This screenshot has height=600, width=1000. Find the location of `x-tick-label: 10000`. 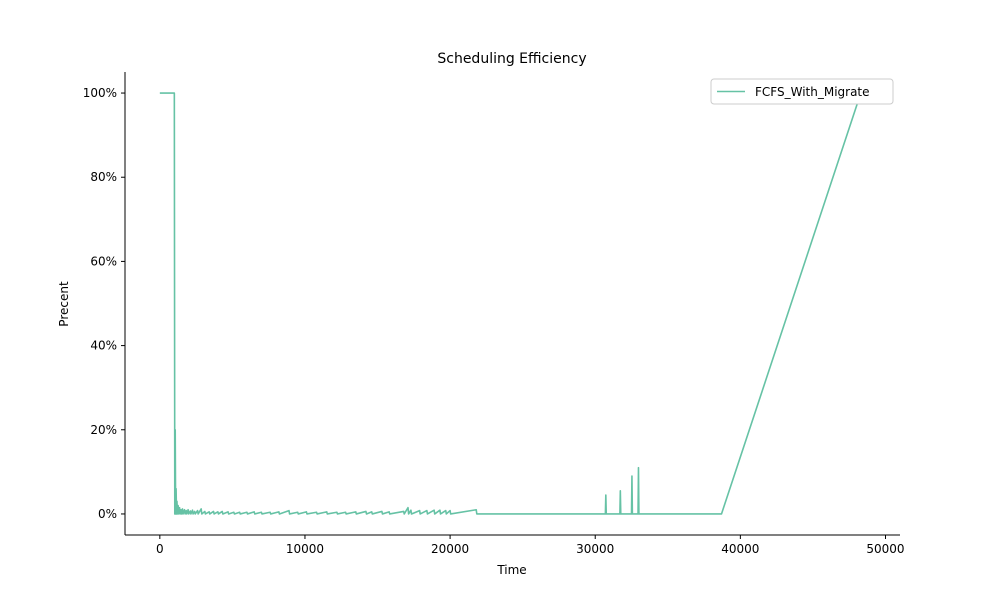

x-tick-label: 10000 is located at coordinates (305, 549).